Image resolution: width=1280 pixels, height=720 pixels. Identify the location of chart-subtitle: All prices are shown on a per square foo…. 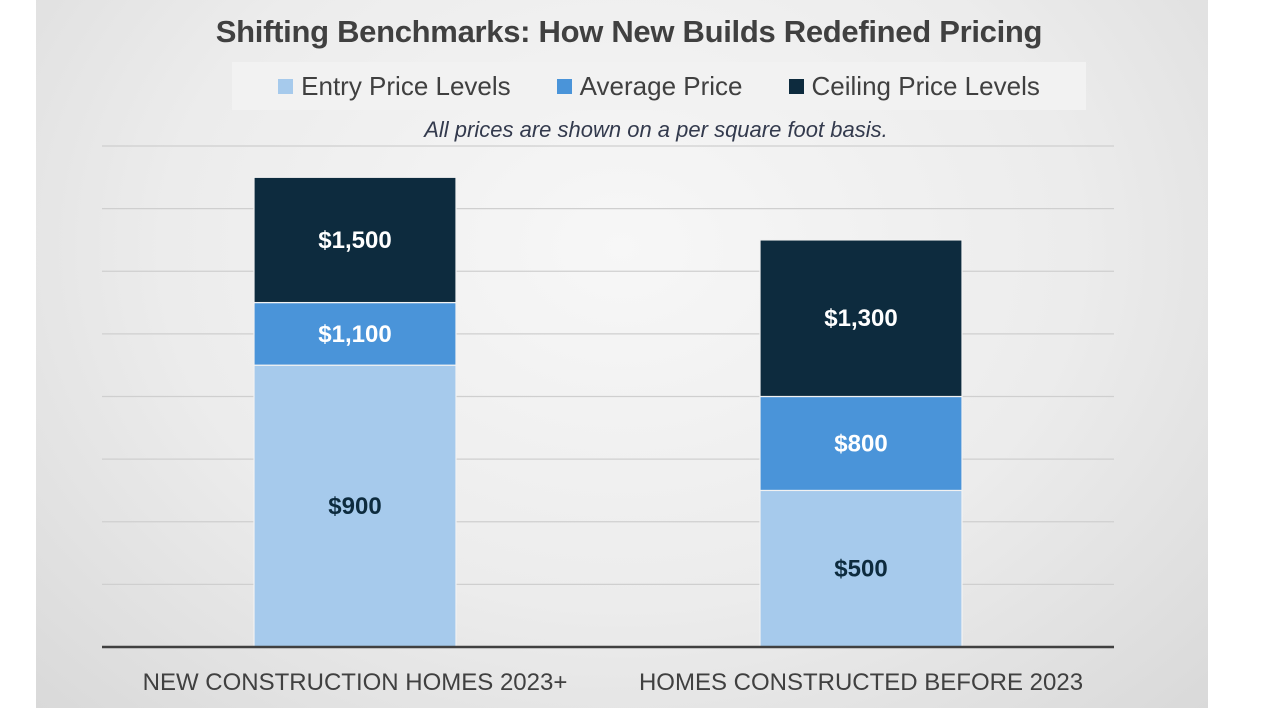
(656, 129).